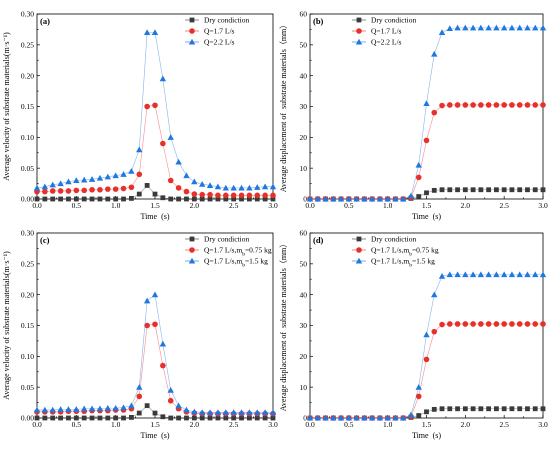 Image resolution: width=550 pixels, height=449 pixels. Describe the element at coordinates (304, 44) in the screenshot. I see `y-tick-label: 50` at that location.